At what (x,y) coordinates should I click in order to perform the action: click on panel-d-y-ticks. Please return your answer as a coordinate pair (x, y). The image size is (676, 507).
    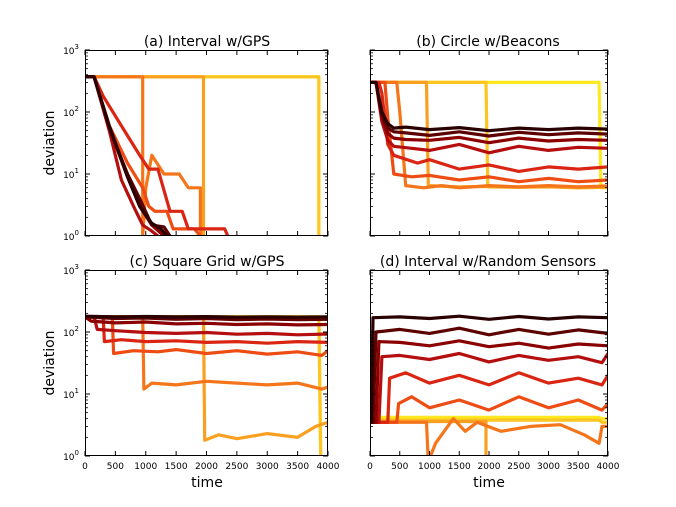
    Looking at the image, I should click on (489, 363).